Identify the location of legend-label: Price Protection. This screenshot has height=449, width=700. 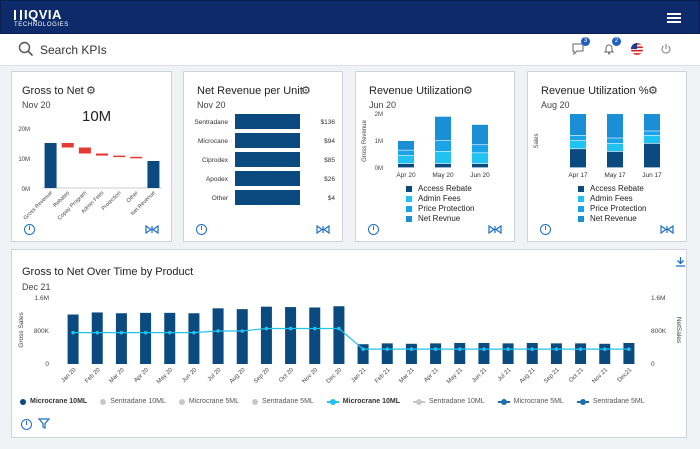
(446, 208).